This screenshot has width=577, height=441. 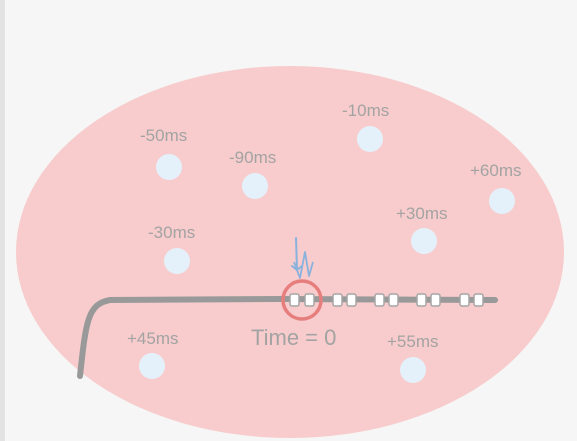 I want to click on cell-label: -10ms, so click(x=365, y=110).